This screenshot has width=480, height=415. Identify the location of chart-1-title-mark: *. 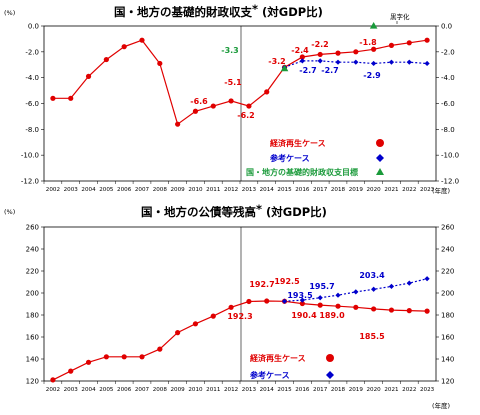
(255, 9).